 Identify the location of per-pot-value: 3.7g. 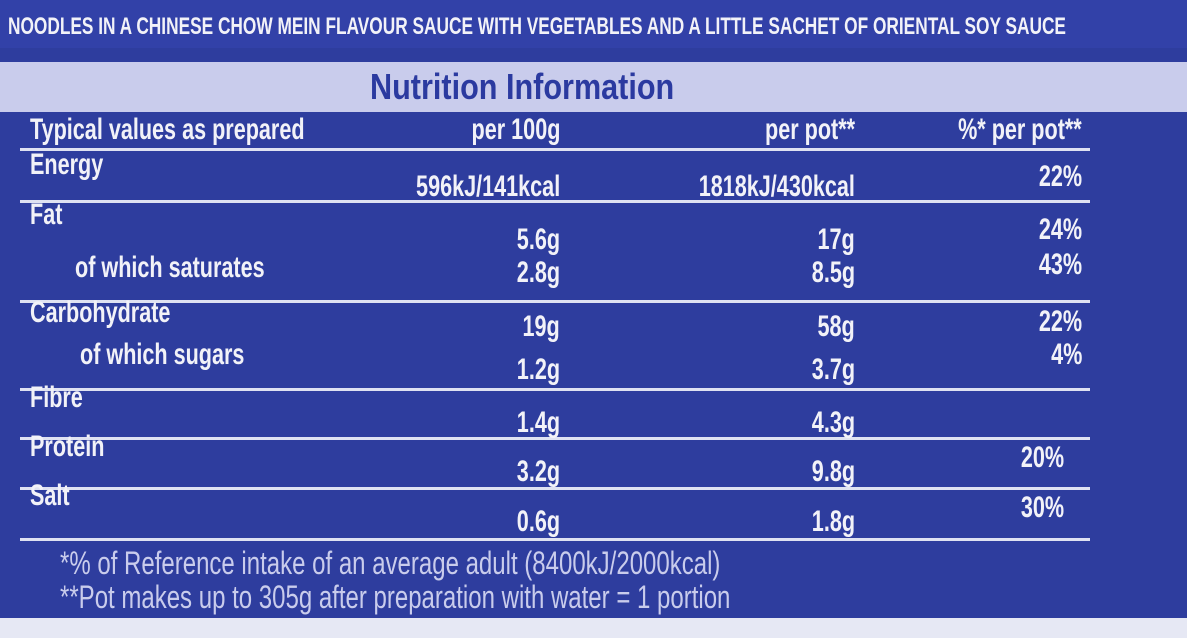
(833, 369).